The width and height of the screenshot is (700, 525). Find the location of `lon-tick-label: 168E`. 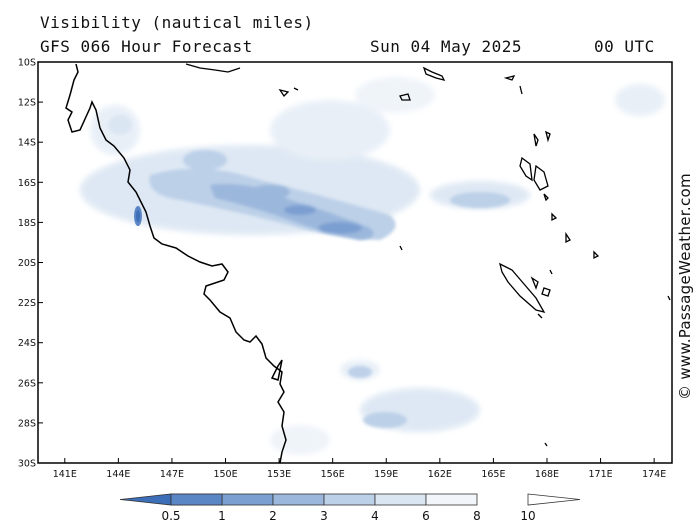

lon-tick-label: 168E is located at coordinates (547, 474).